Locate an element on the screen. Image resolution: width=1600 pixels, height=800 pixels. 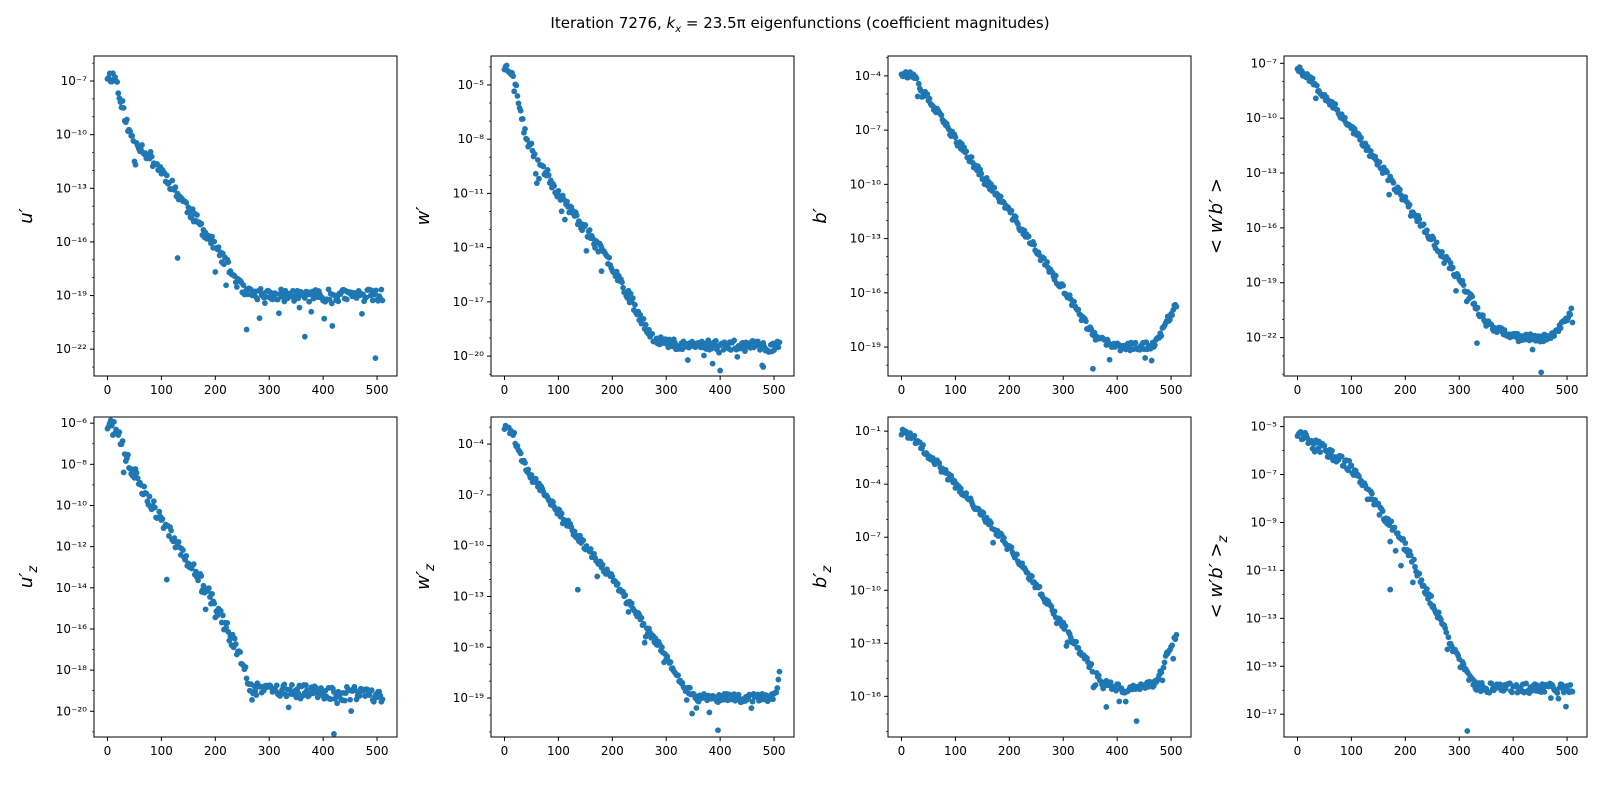
y-axis-label: u′ is located at coordinates (26, 216).